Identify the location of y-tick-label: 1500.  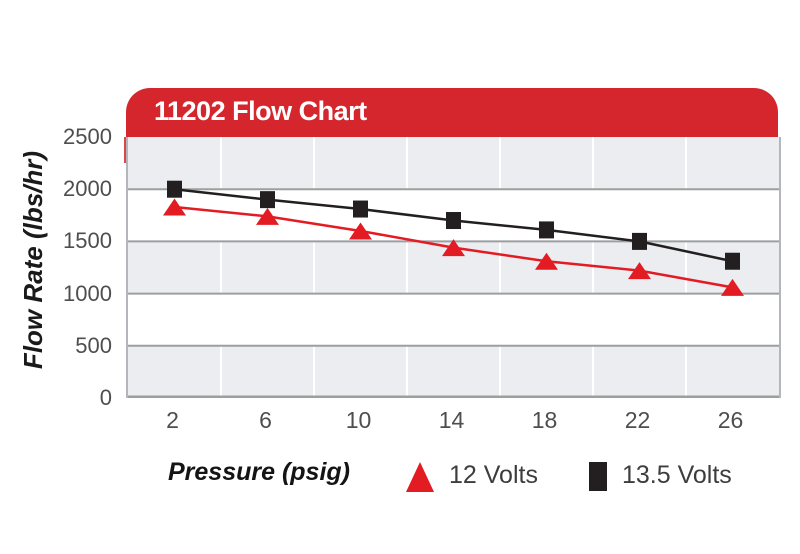
(87, 241).